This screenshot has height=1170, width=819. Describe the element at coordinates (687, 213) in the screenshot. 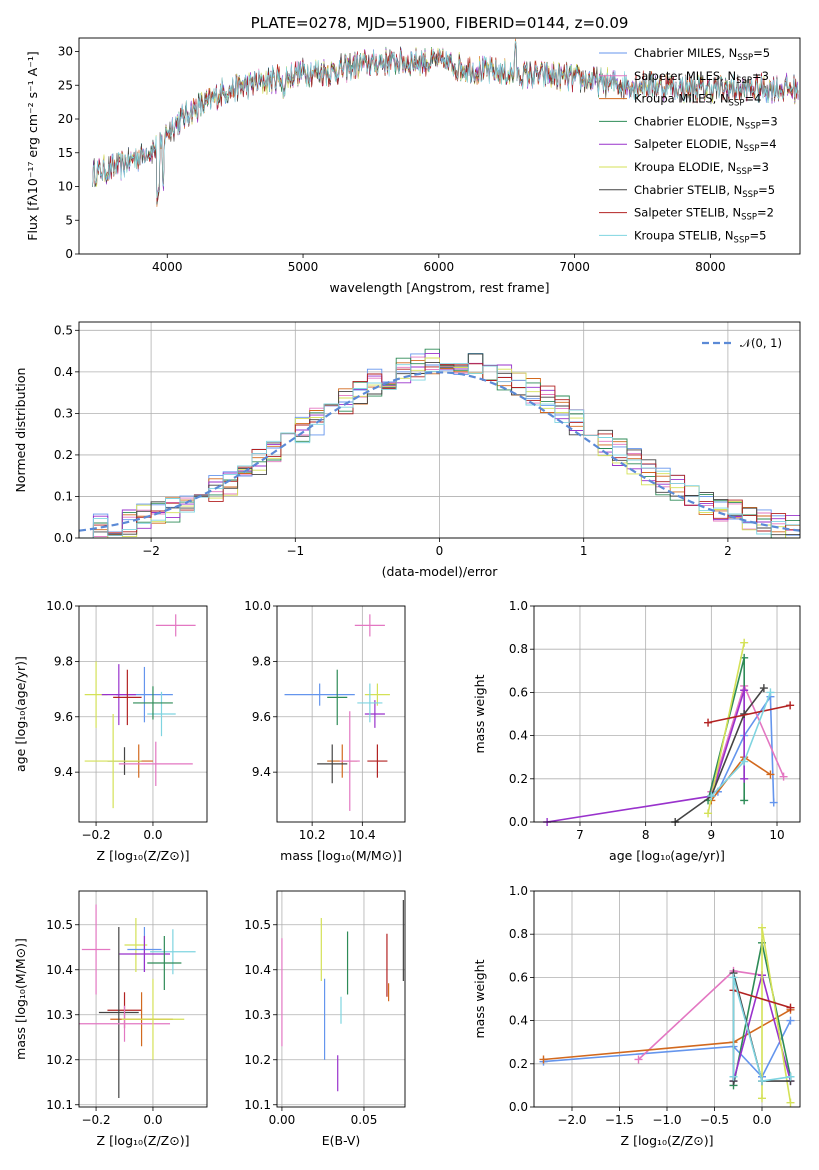

I see `legend-name: Salpeter STELIB, N` at that location.